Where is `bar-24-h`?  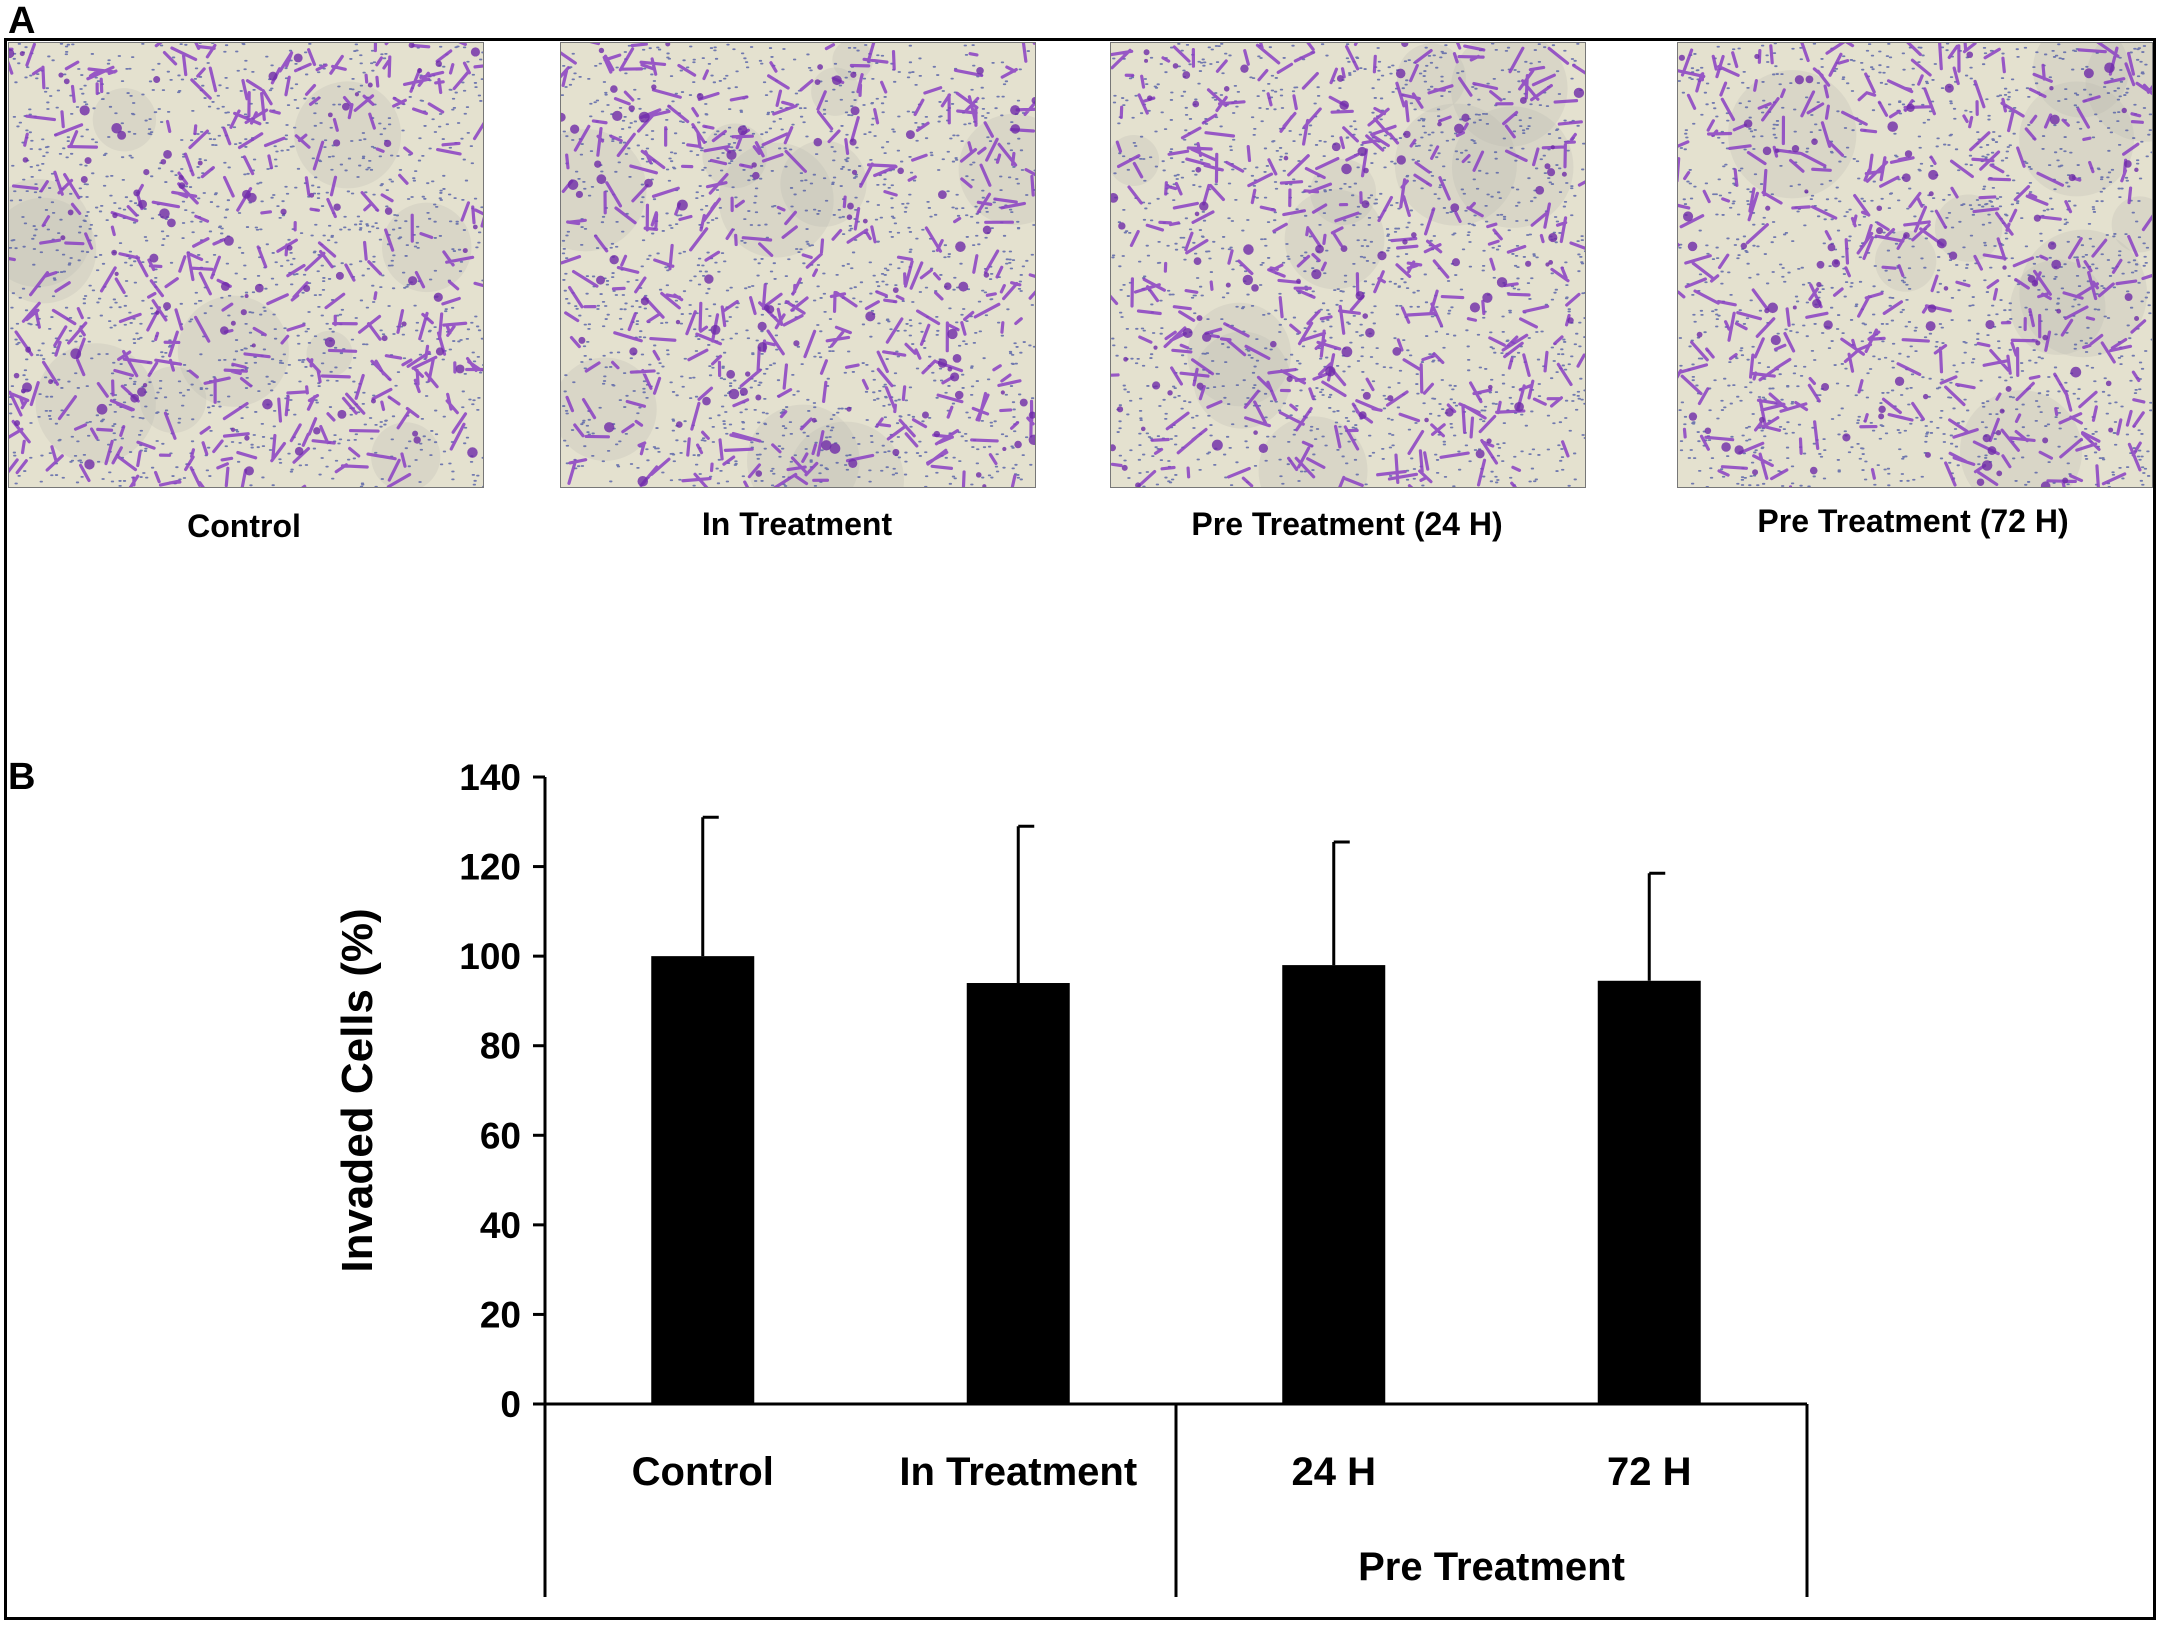
bar-24-h is located at coordinates (1334, 1184).